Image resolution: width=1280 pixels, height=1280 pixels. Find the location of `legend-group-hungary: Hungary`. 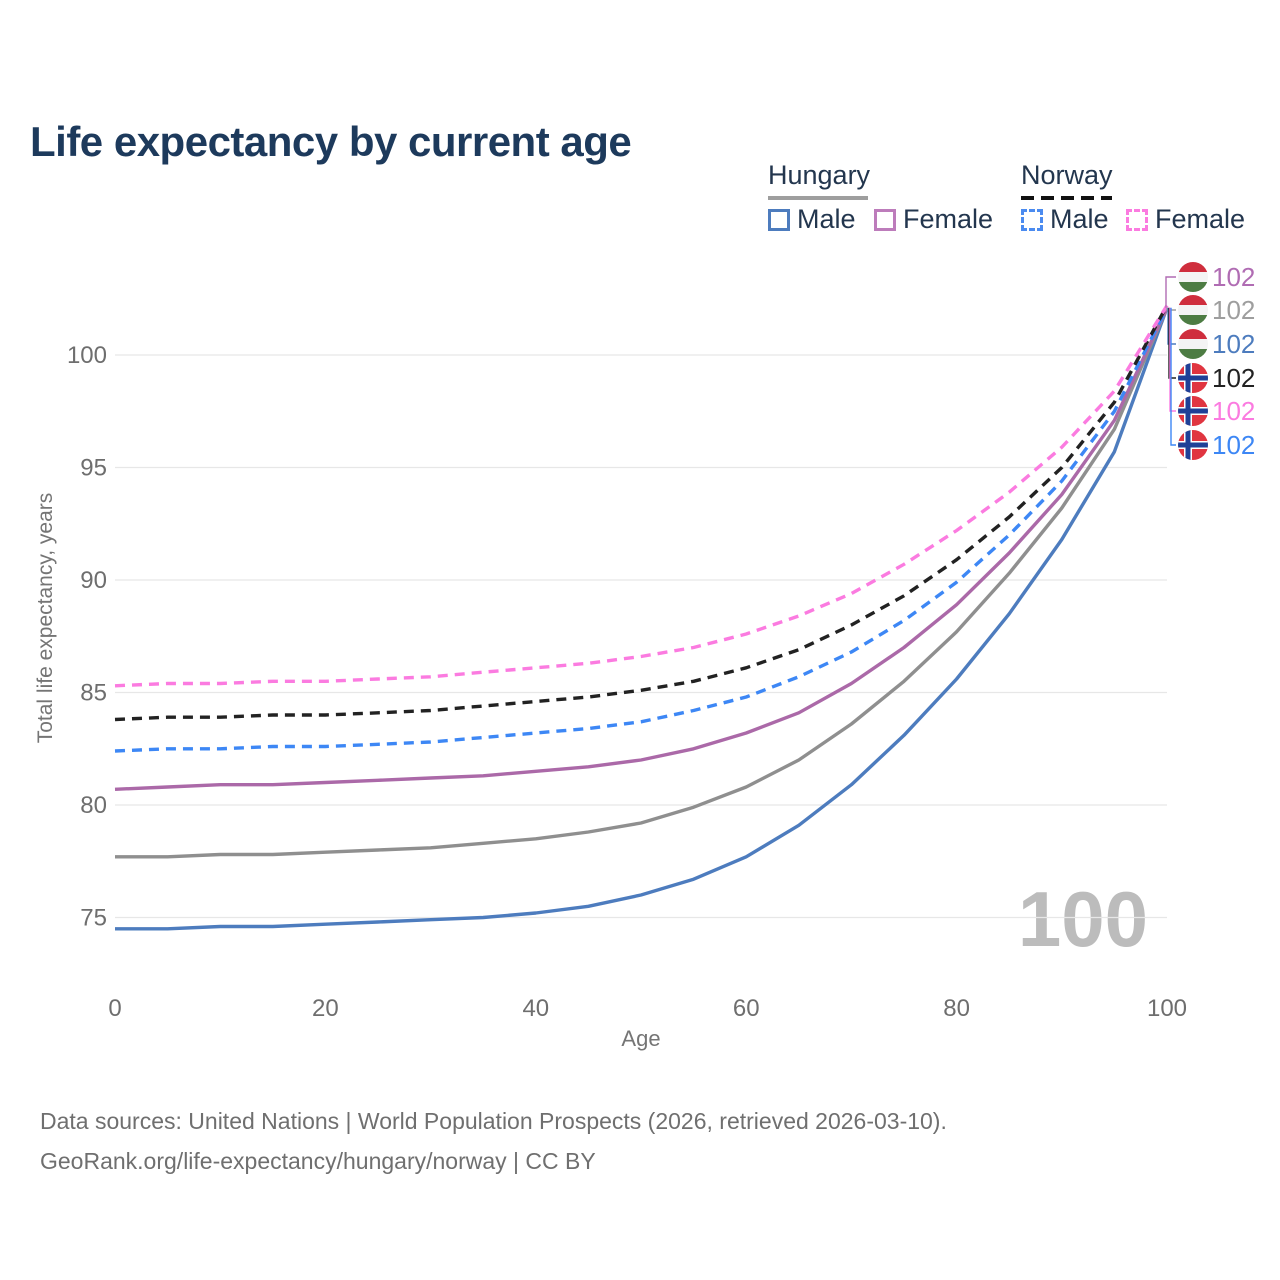

legend-group-hungary: Hungary is located at coordinates (819, 180).